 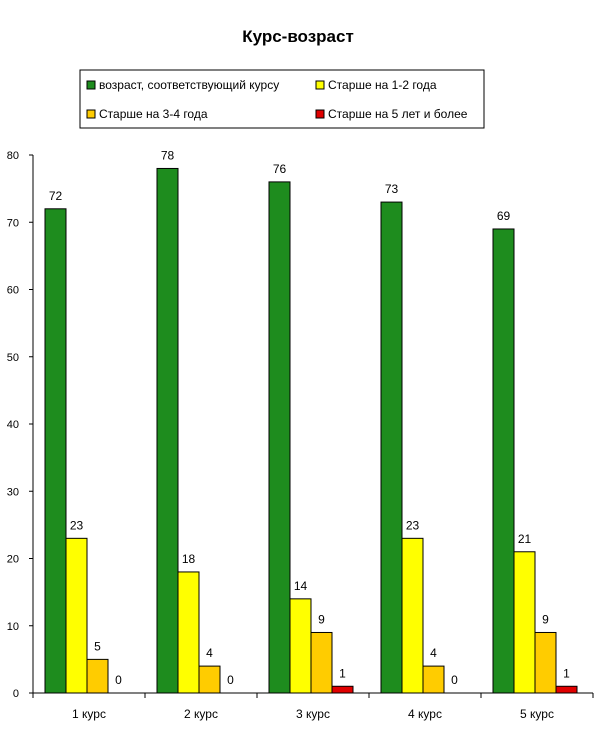 I want to click on chart-title: Курс-возраст, so click(x=298, y=36).